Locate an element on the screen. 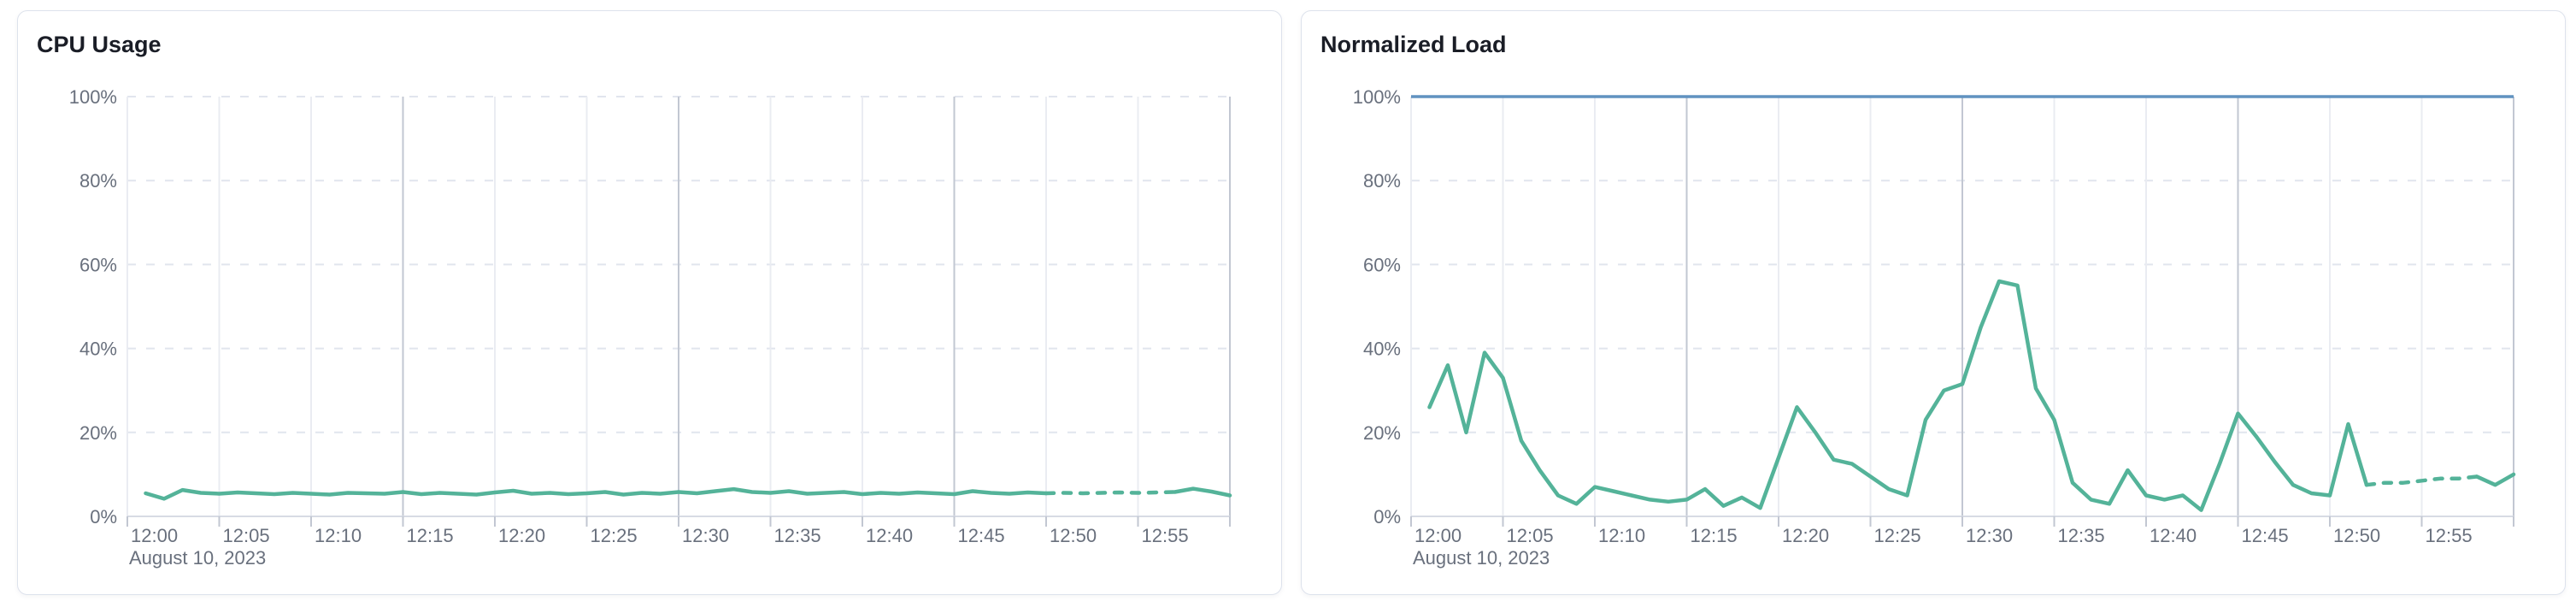 This screenshot has width=2576, height=607. cpu-usage-title: CPU Usage is located at coordinates (99, 44).